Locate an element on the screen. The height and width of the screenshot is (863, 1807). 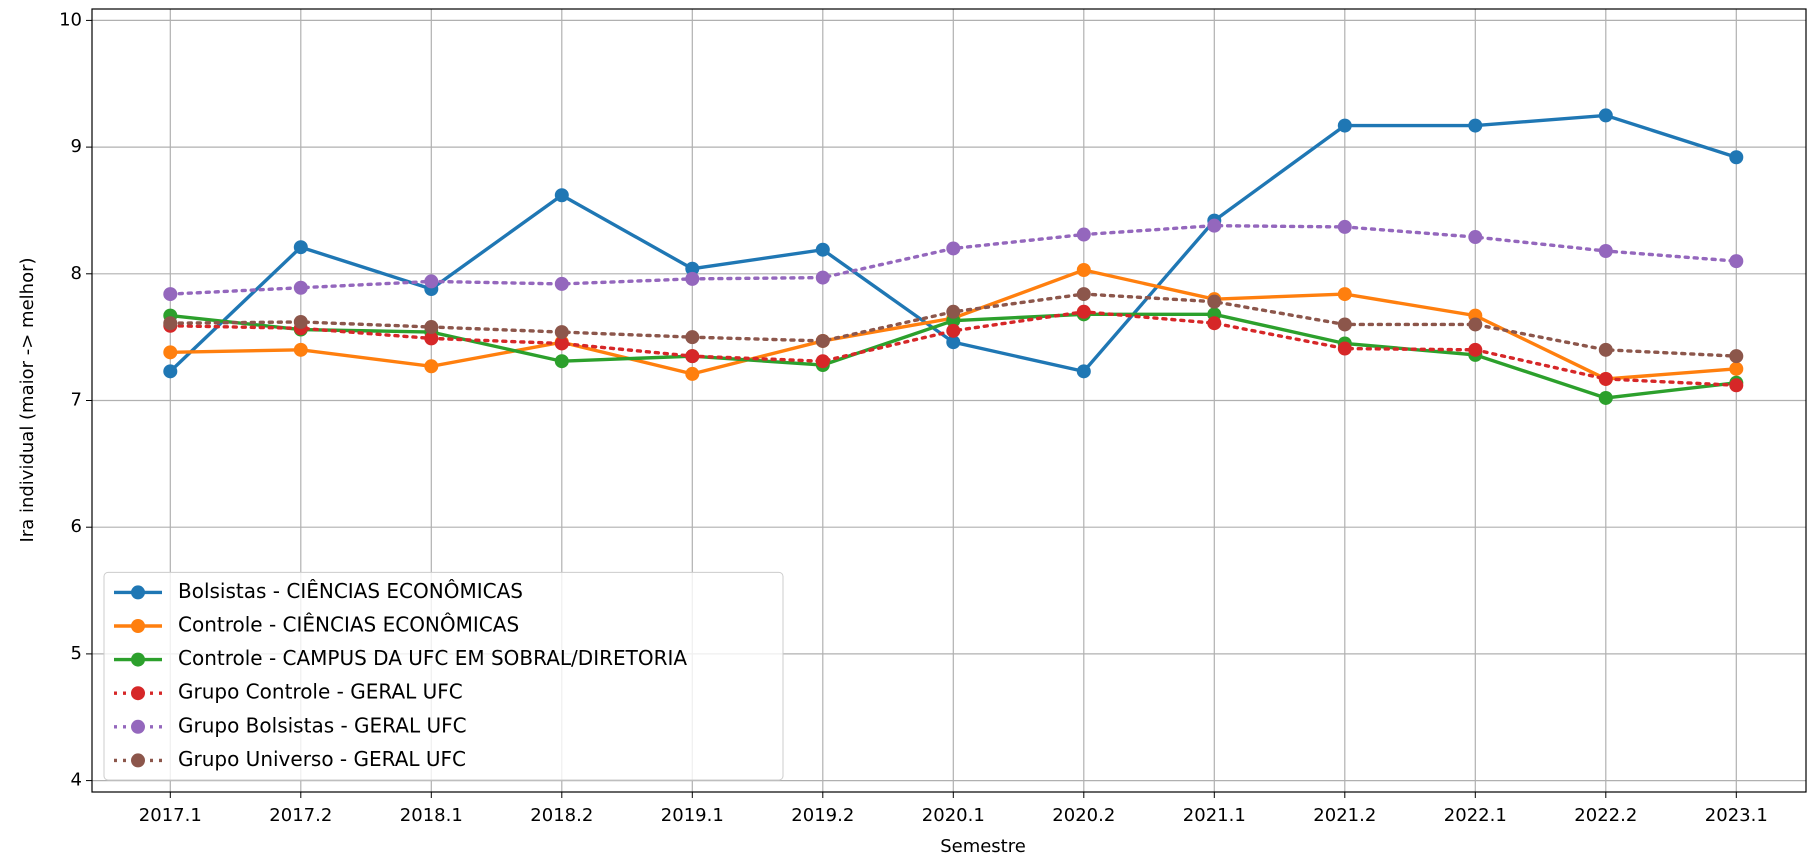
x-tick-label: 2018.2 is located at coordinates (561, 815).